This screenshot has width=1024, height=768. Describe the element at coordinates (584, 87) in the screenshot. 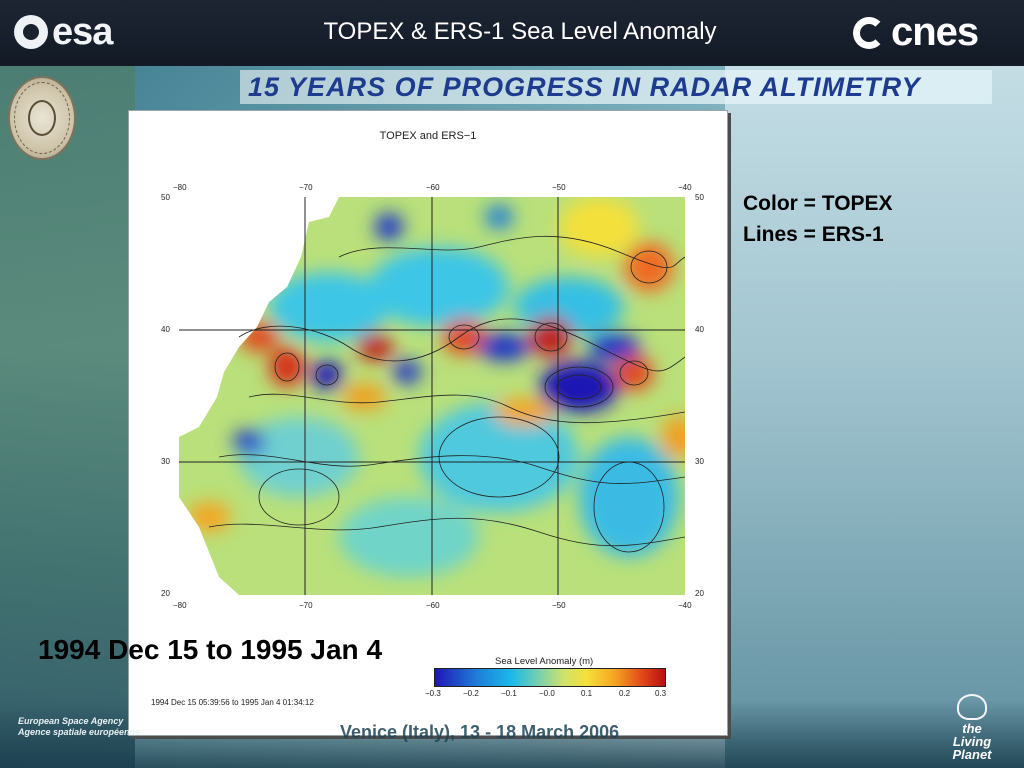

I see `banner-text: 15 YEARS OF PROGRESS IN RADAR ALTIMETRY` at that location.